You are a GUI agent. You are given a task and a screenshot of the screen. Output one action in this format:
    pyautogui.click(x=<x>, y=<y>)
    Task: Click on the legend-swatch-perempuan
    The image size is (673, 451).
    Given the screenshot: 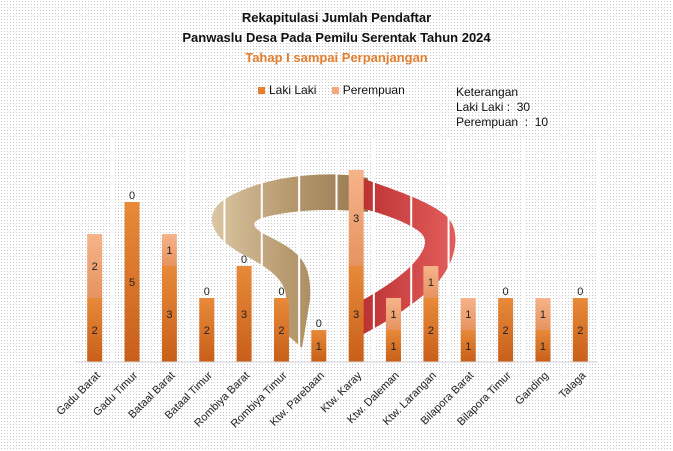 What is the action you would take?
    pyautogui.click(x=335, y=91)
    